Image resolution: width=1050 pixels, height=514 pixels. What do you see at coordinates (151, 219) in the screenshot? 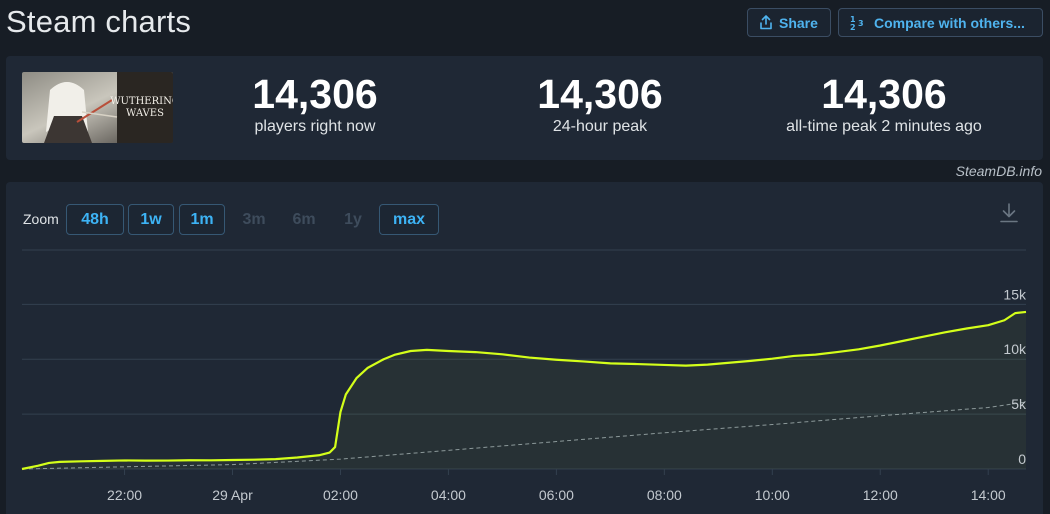
I see `zoom-button-1w: 1w` at bounding box center [151, 219].